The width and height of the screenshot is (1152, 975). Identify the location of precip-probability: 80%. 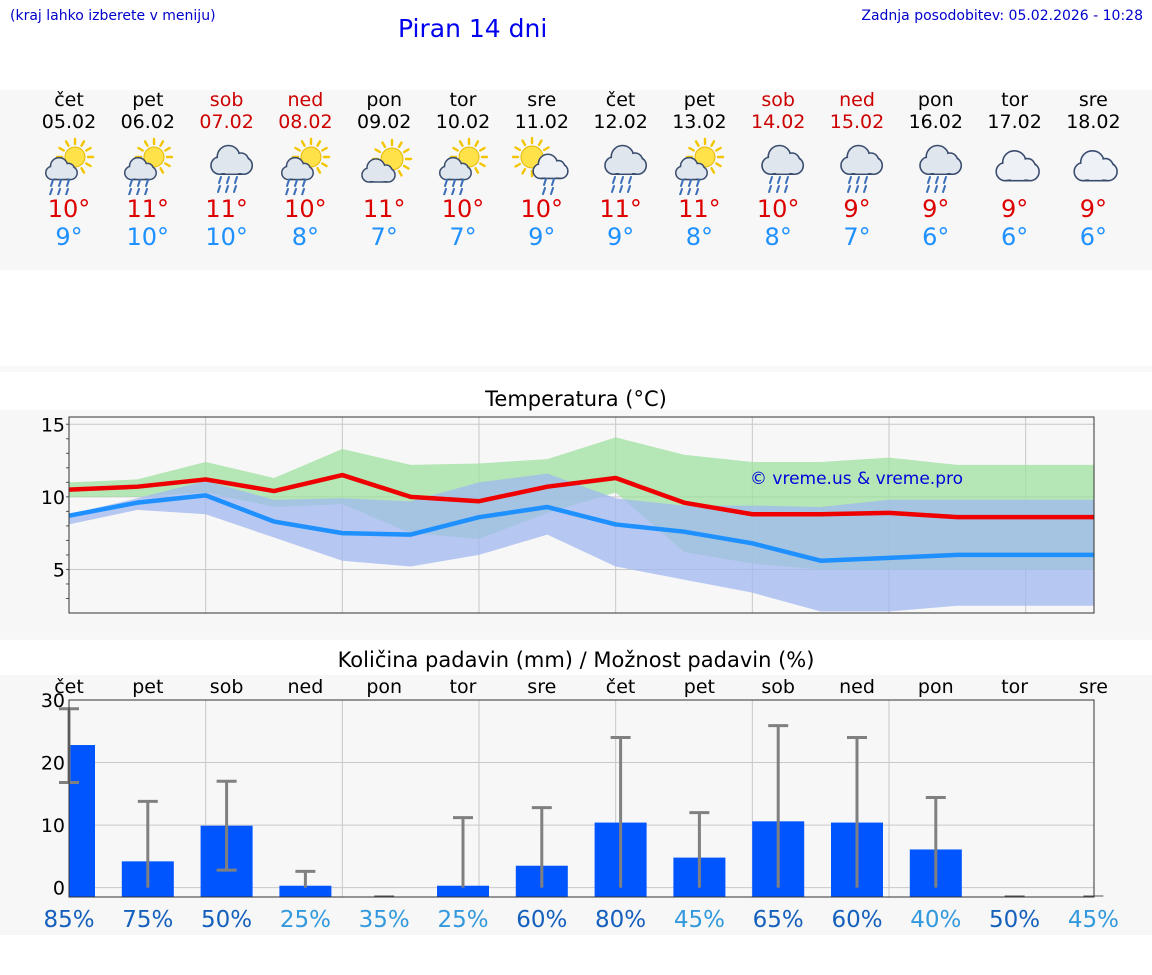
(620, 920).